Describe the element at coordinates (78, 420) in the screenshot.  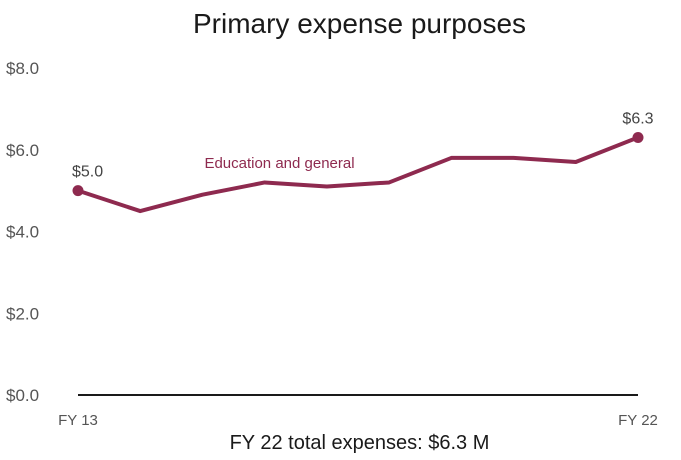
I see `x-tick-label: FY 13` at that location.